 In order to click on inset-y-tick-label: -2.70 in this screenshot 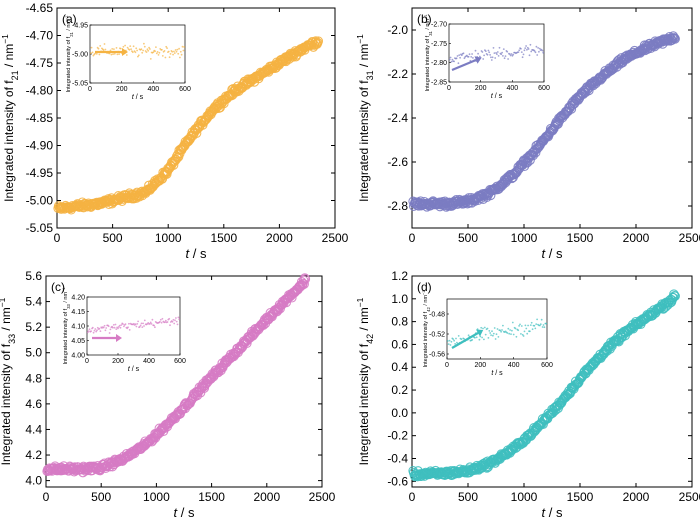, I will do `click(439, 25)`.